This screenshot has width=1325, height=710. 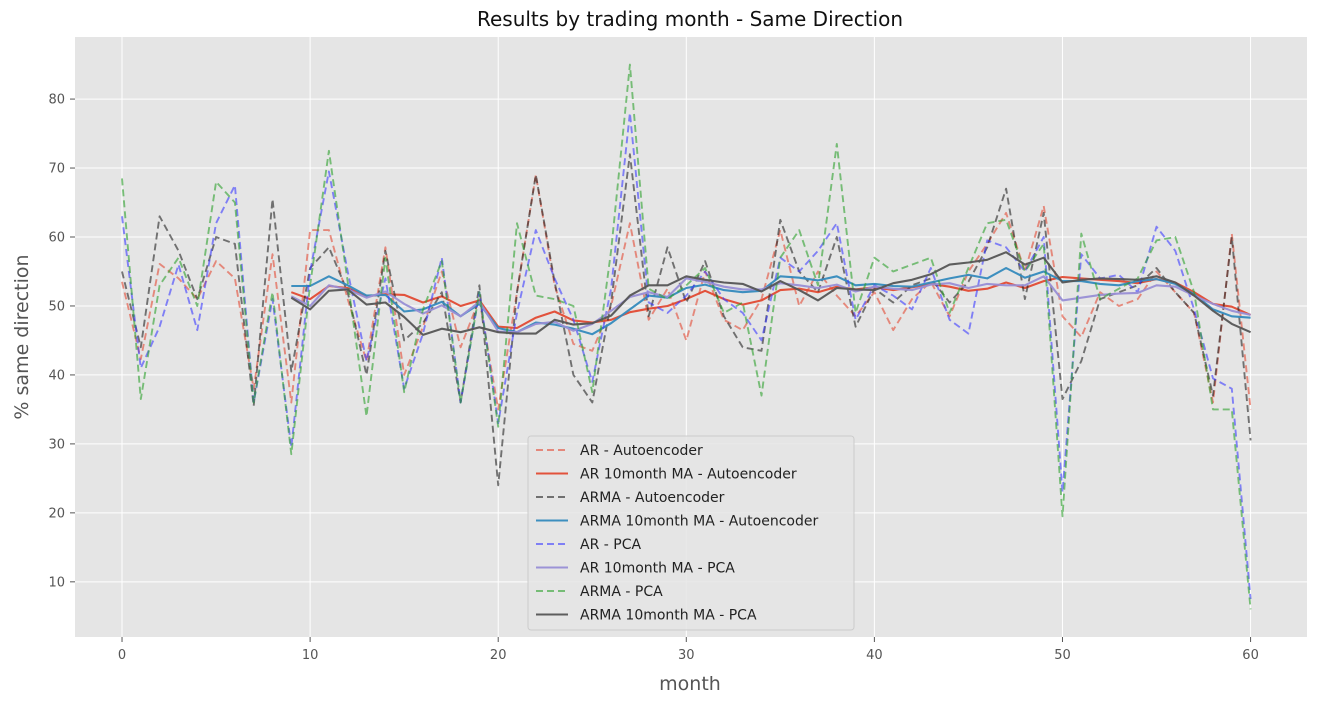 What do you see at coordinates (657, 569) in the screenshot?
I see `legend-label: AR 10month MA - PCA` at bounding box center [657, 569].